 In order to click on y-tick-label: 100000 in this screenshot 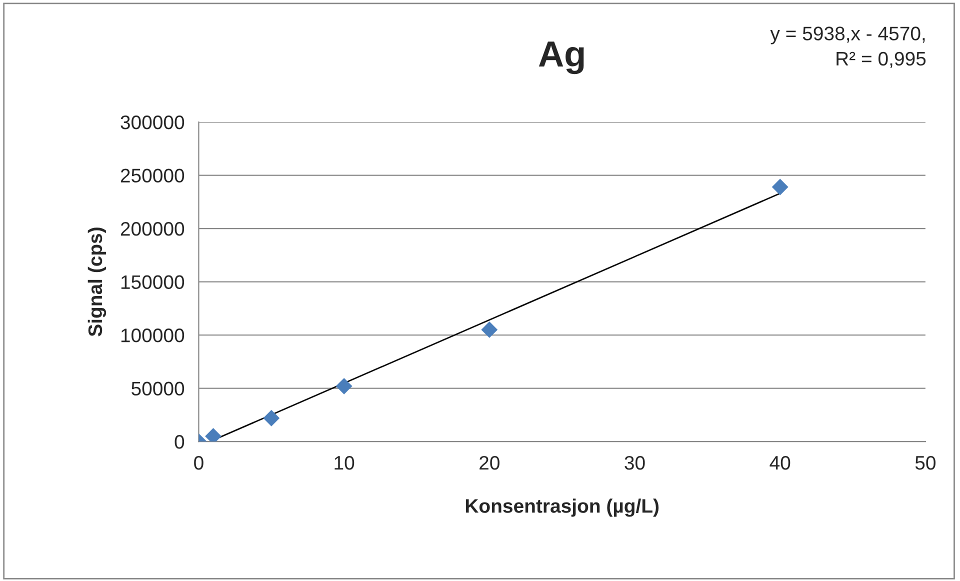, I will do `click(152, 335)`.